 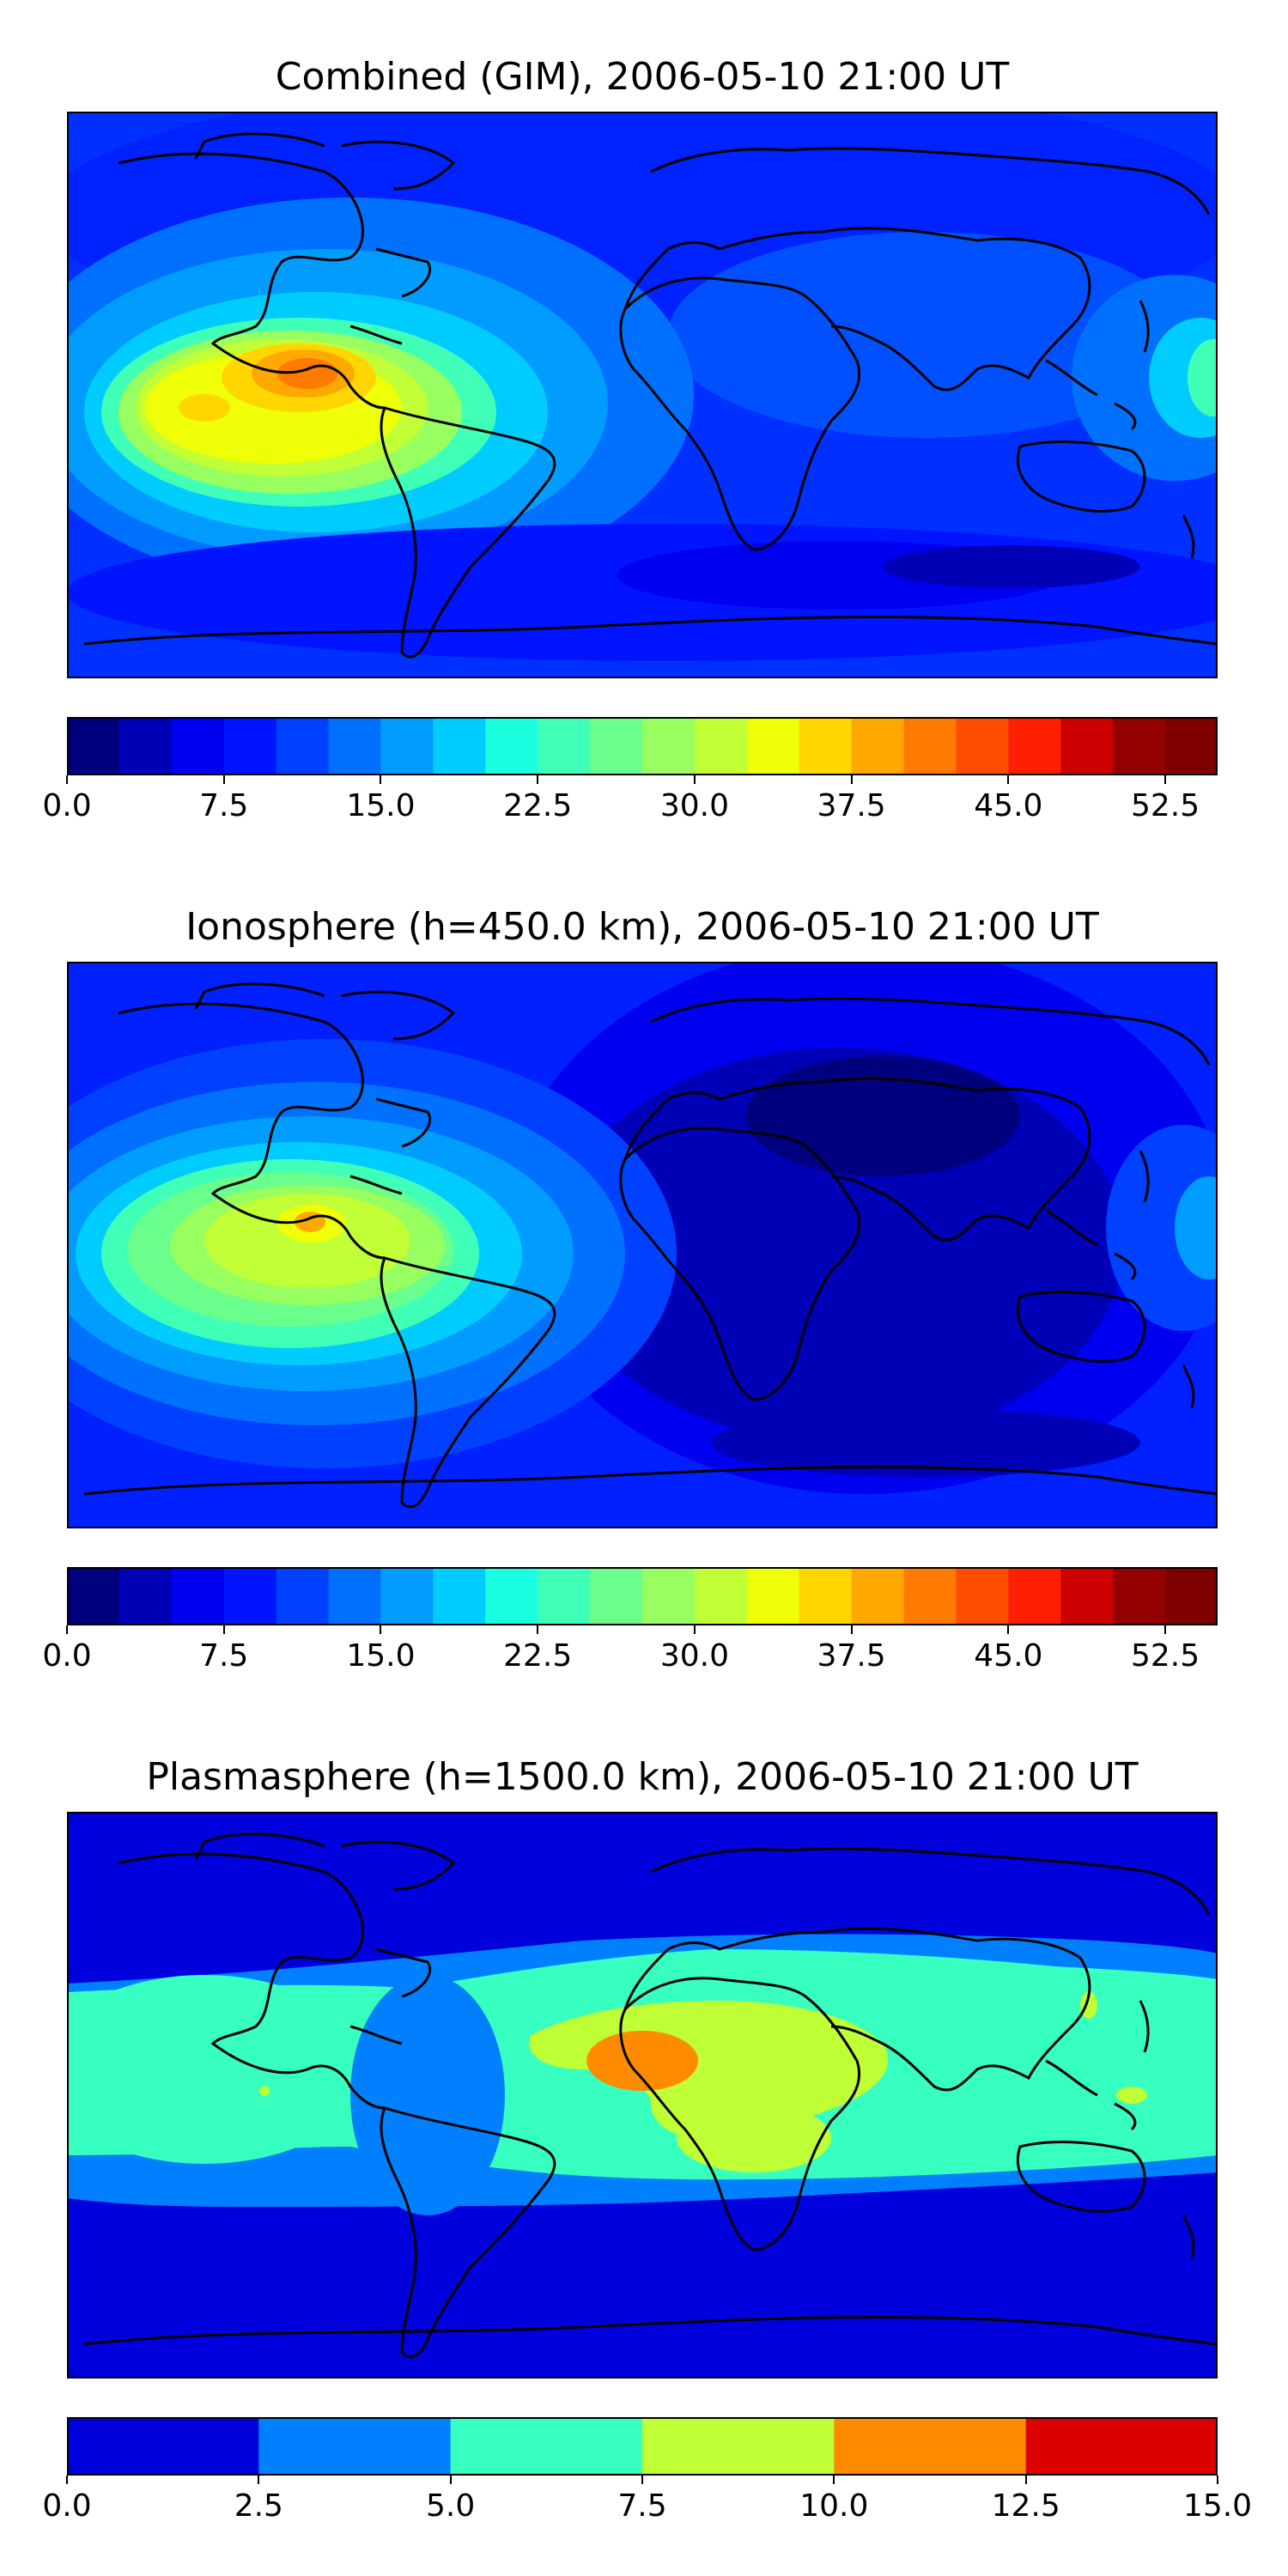 What do you see at coordinates (1025, 2506) in the screenshot?
I see `colorbar-tick-label: 12.5` at bounding box center [1025, 2506].